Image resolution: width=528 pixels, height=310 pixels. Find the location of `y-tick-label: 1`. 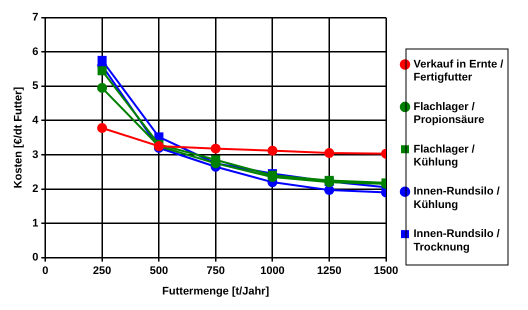

y-tick-label: 1 is located at coordinates (35, 223).